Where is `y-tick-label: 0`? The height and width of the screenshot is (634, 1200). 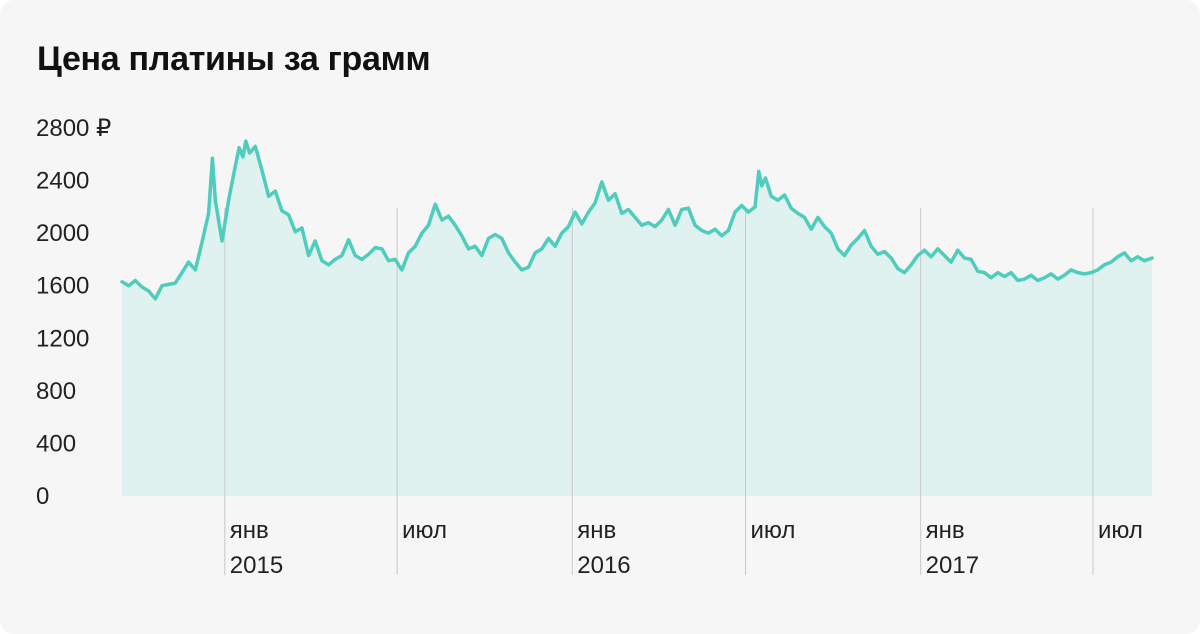
y-tick-label: 0 is located at coordinates (42, 496).